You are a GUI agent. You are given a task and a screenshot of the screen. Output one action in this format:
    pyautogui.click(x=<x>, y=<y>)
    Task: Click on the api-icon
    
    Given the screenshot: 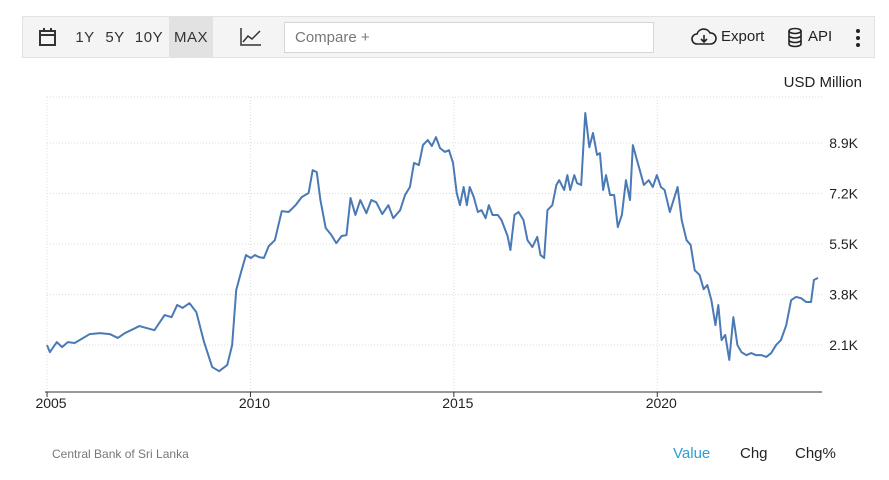 What is the action you would take?
    pyautogui.click(x=796, y=38)
    